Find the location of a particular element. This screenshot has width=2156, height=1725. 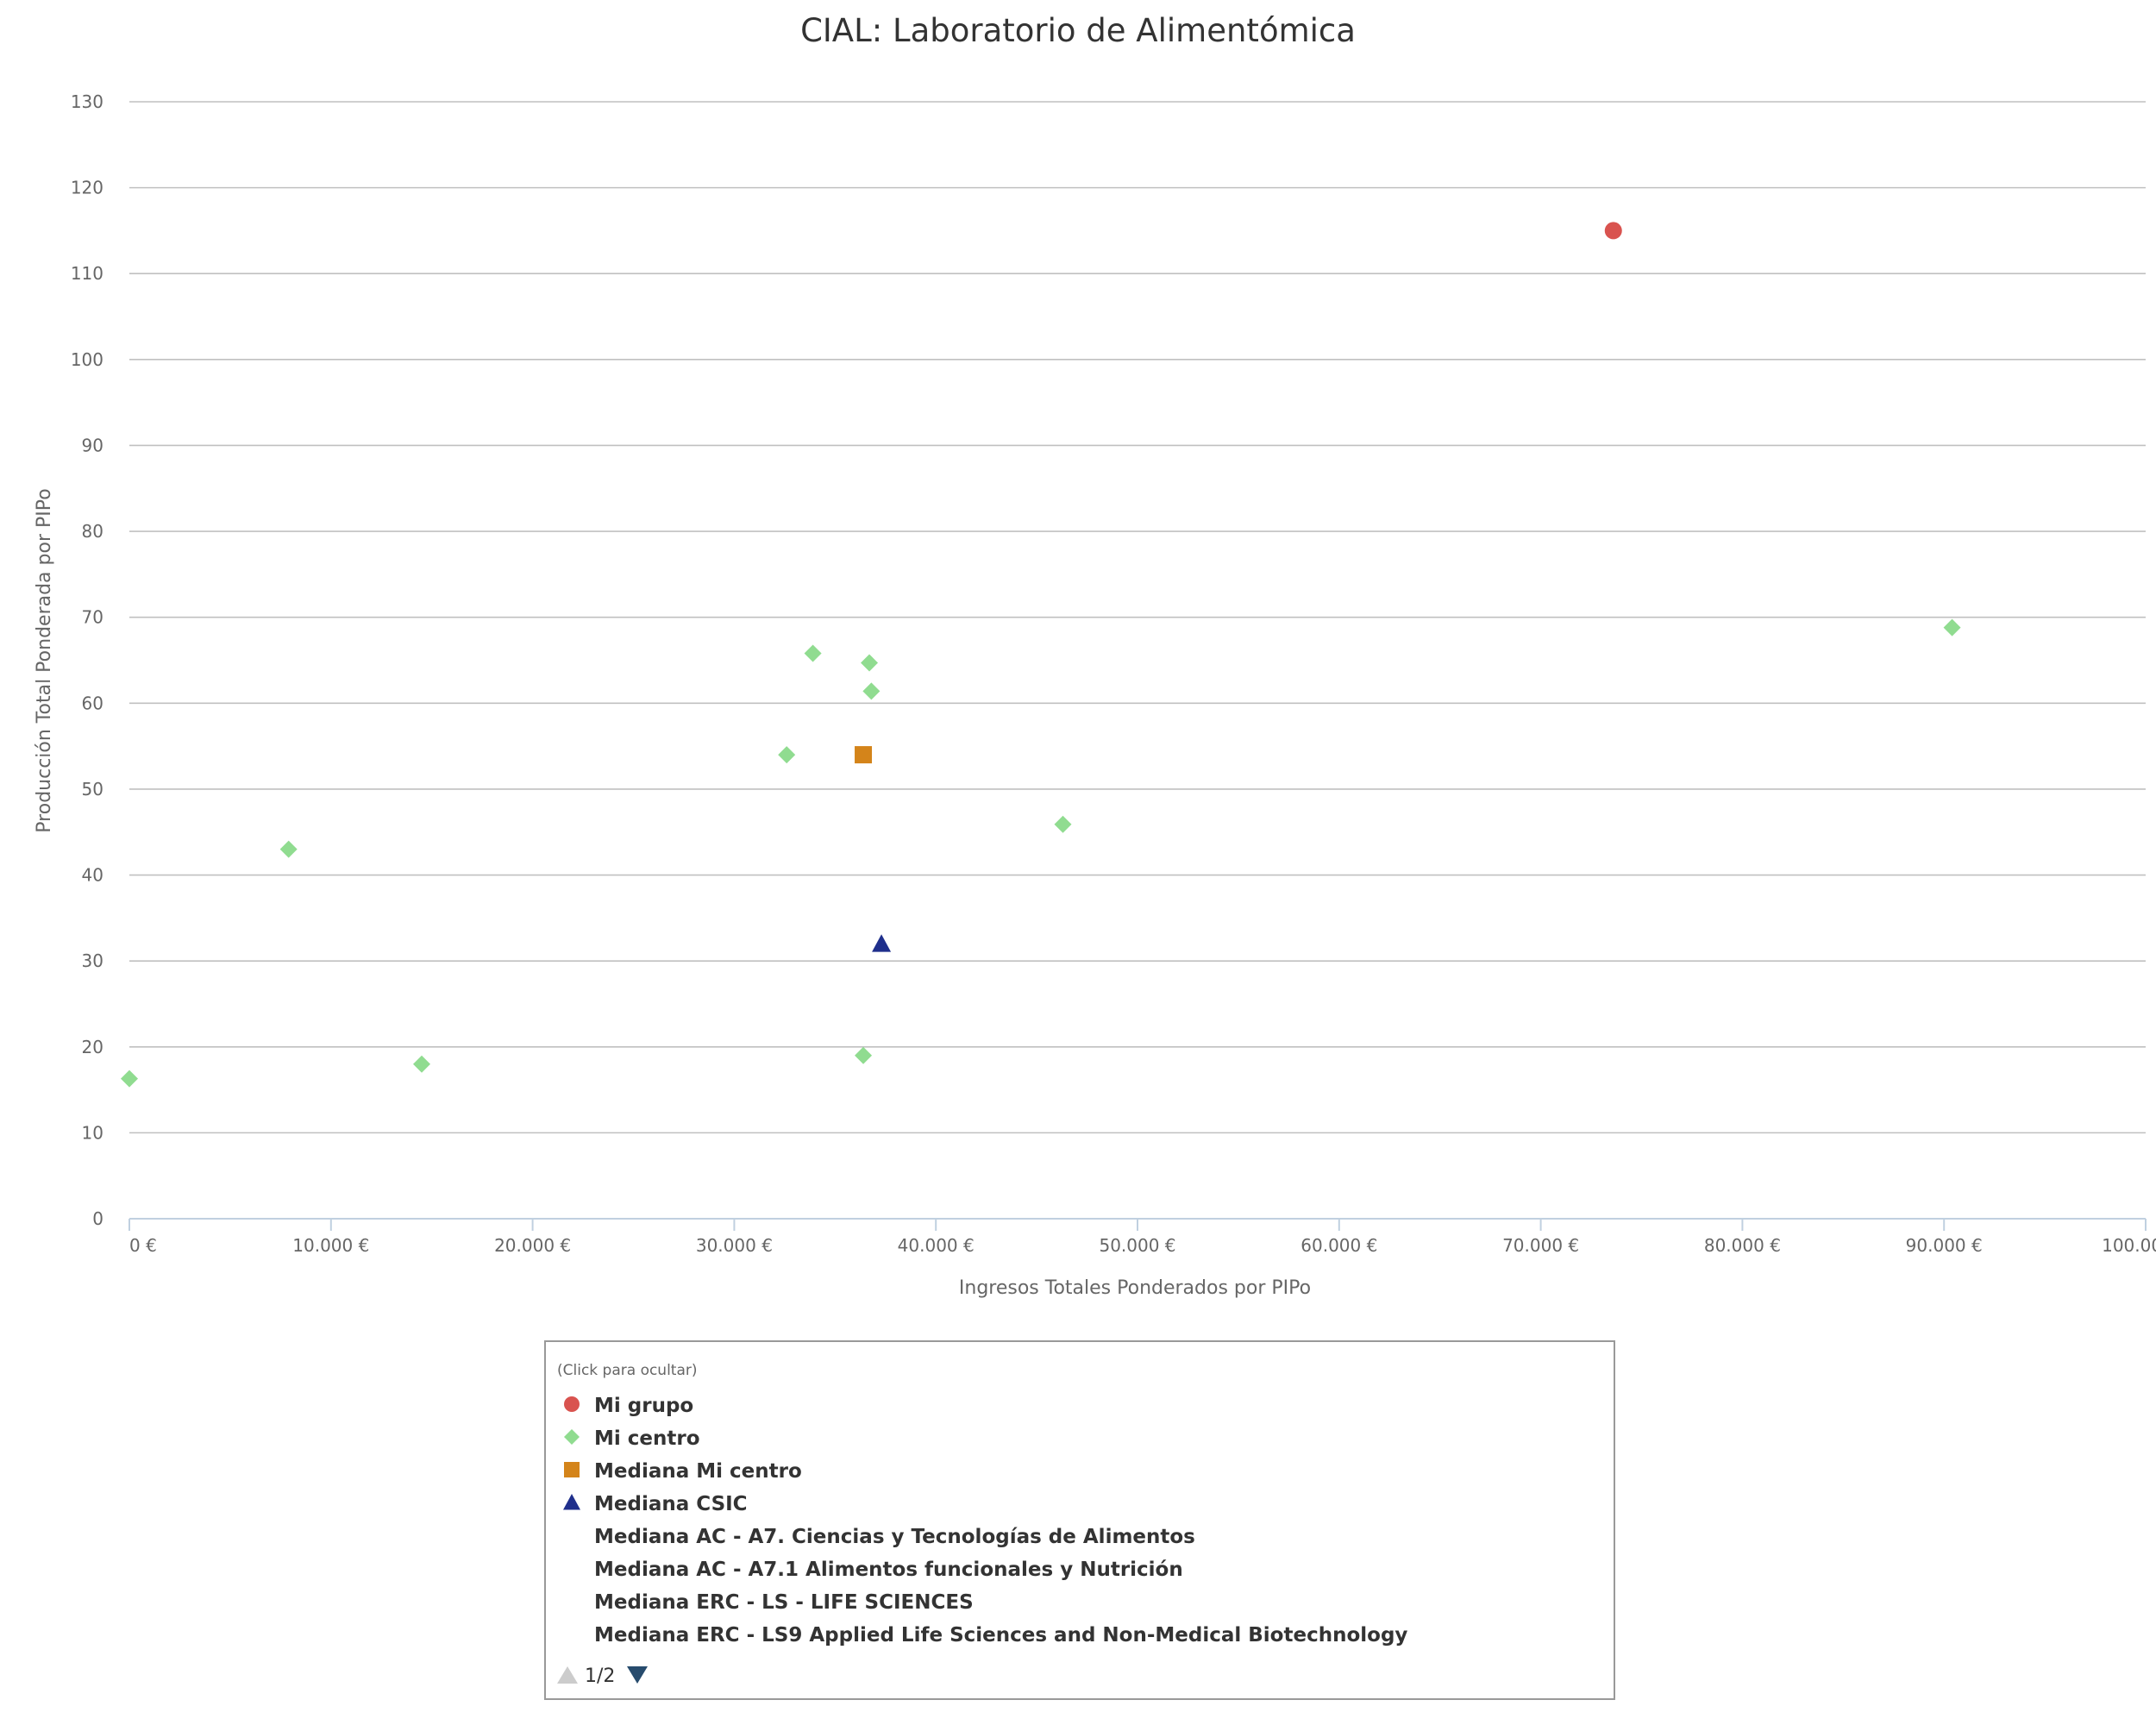

legend-hint: (Click para ocultar) is located at coordinates (627, 1370).